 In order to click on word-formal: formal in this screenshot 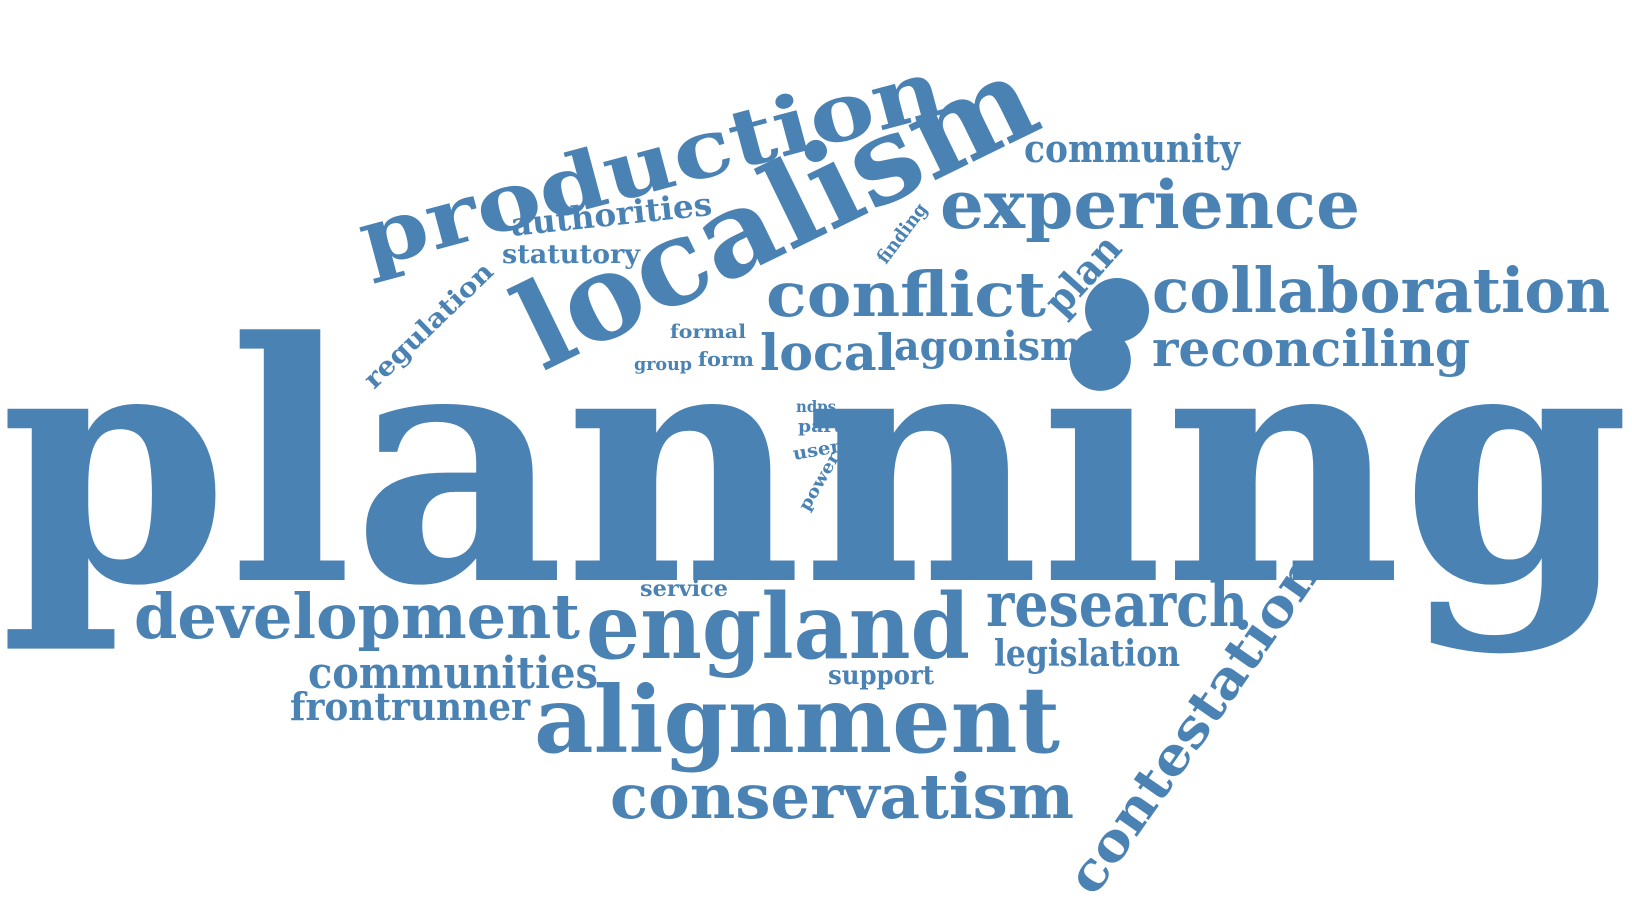, I will do `click(708, 332)`.